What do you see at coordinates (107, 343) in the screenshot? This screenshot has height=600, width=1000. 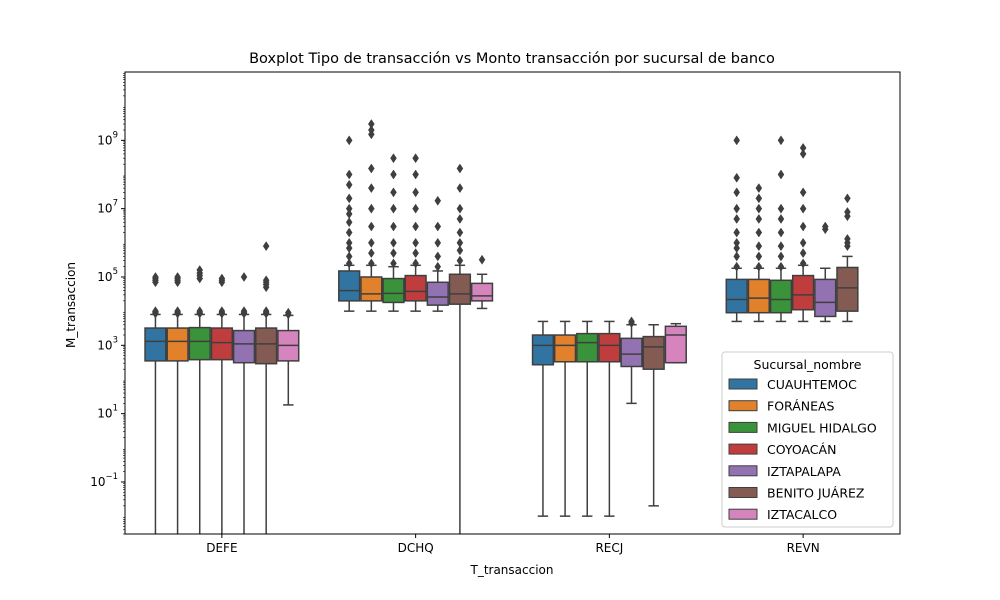 I see `y-tick-label: 10³` at bounding box center [107, 343].